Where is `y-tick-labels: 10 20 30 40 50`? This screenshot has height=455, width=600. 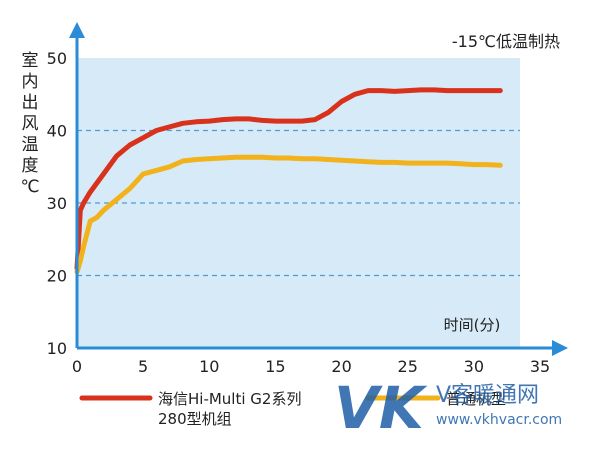 y-tick-labels: 10 20 30 40 50 is located at coordinates (57, 203).